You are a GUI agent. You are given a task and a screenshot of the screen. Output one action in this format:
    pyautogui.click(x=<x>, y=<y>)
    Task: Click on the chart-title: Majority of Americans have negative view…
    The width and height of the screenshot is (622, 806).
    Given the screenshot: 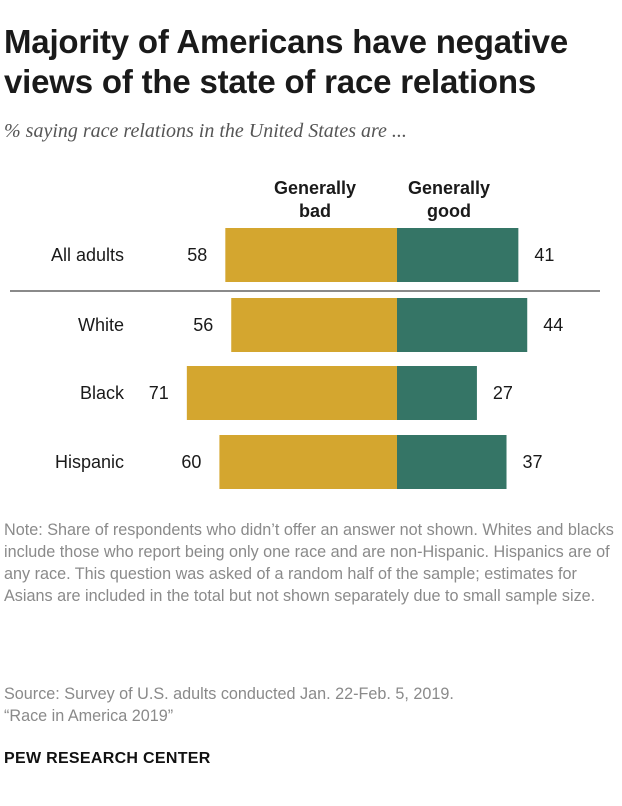 What is the action you would take?
    pyautogui.click(x=309, y=62)
    